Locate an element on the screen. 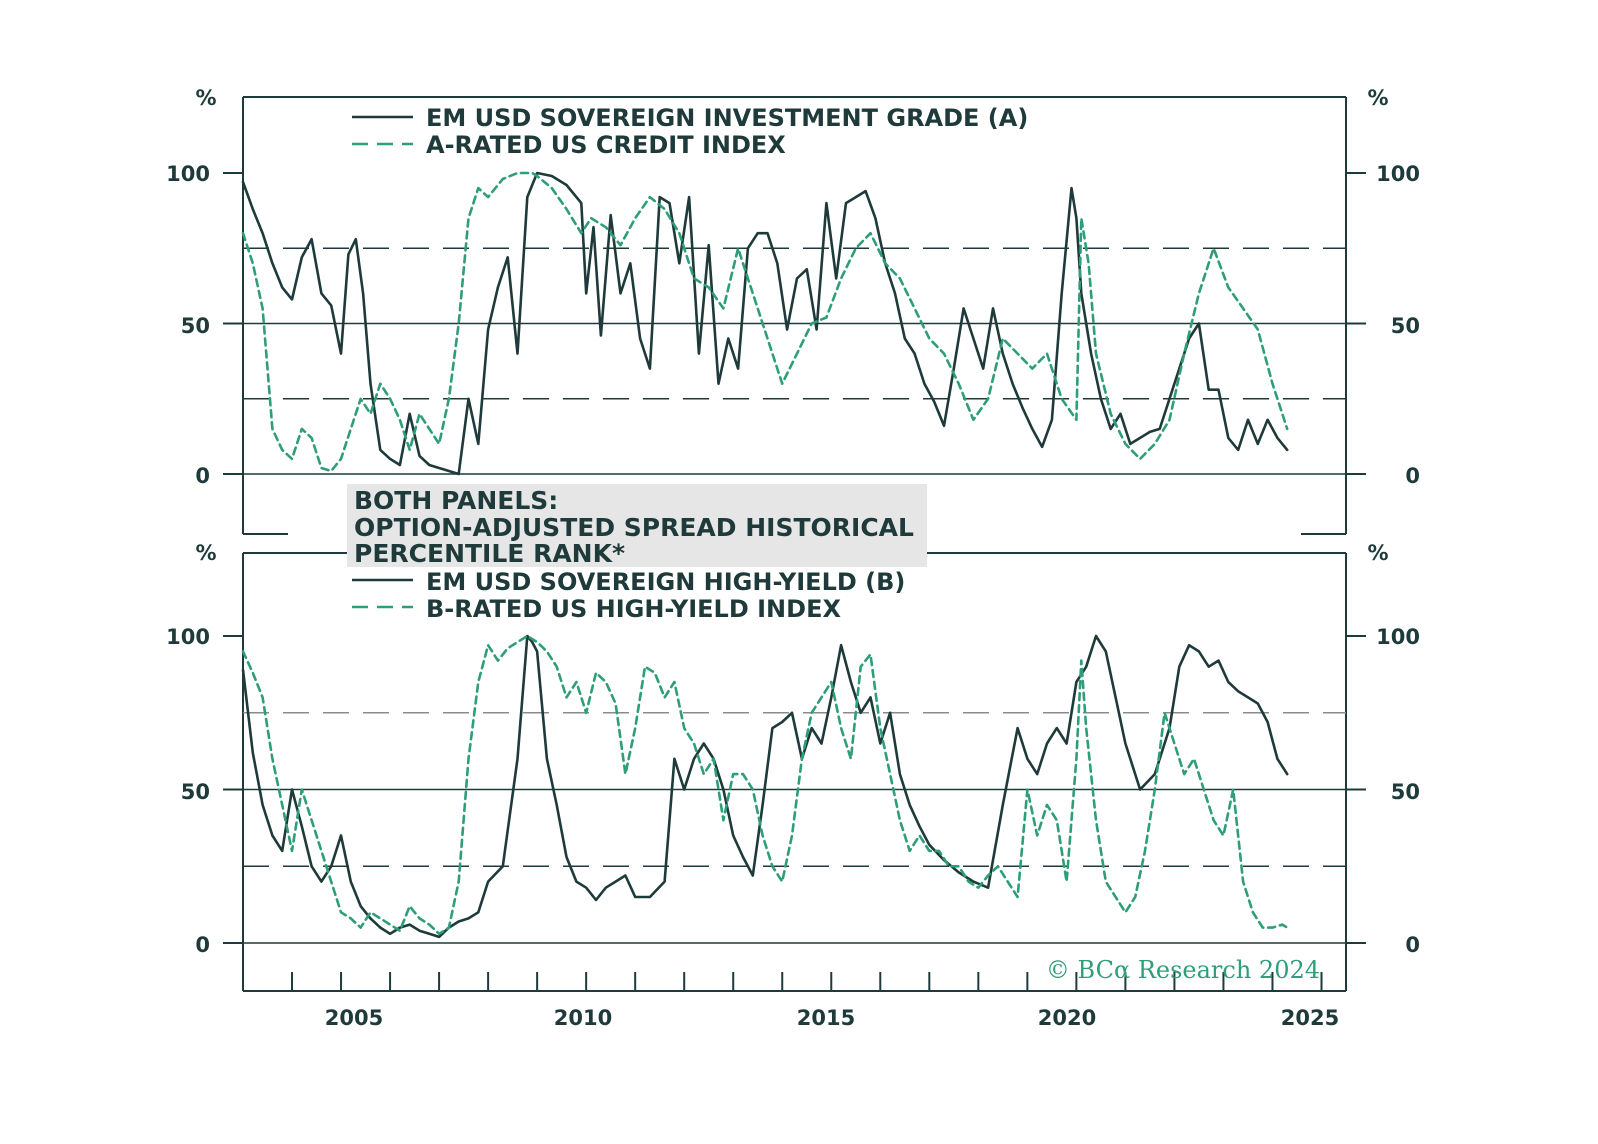 The height and width of the screenshot is (1144, 1598). bottom-legend-em-sovereign-hy: EM USD SOVEREIGN HIGH-YIELD (B) is located at coordinates (665, 582).